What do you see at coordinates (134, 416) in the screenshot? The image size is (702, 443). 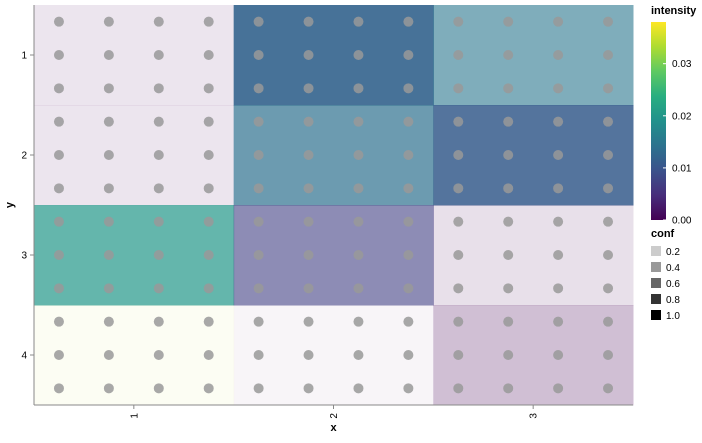 I see `x-tick-label: 1` at bounding box center [134, 416].